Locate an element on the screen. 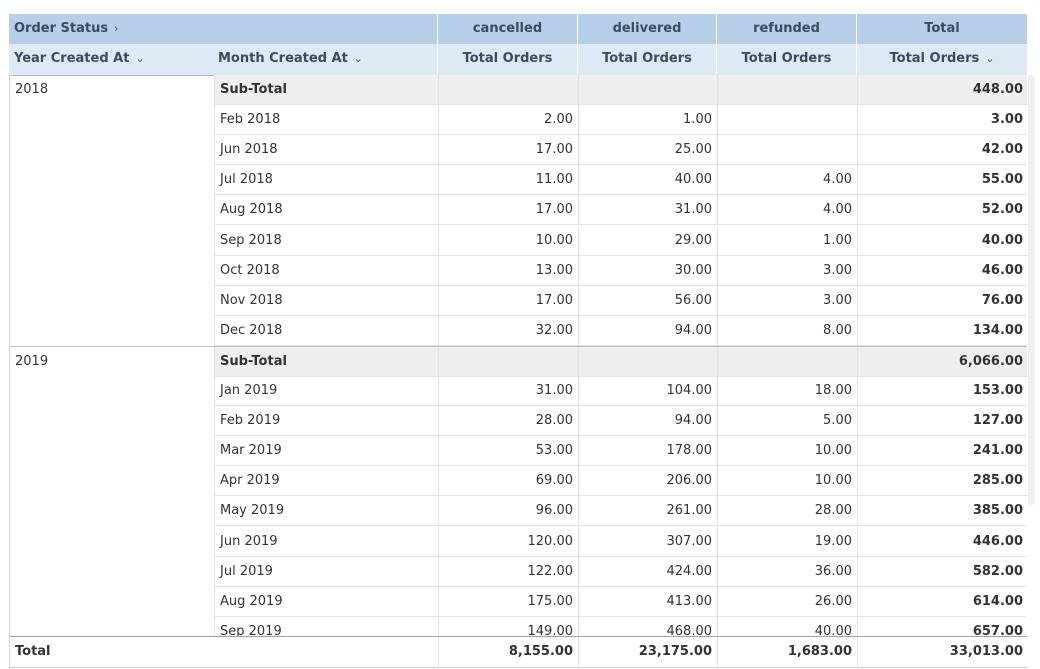 The image size is (1040, 669). cancelled-cell: 122.00 is located at coordinates (508, 571).